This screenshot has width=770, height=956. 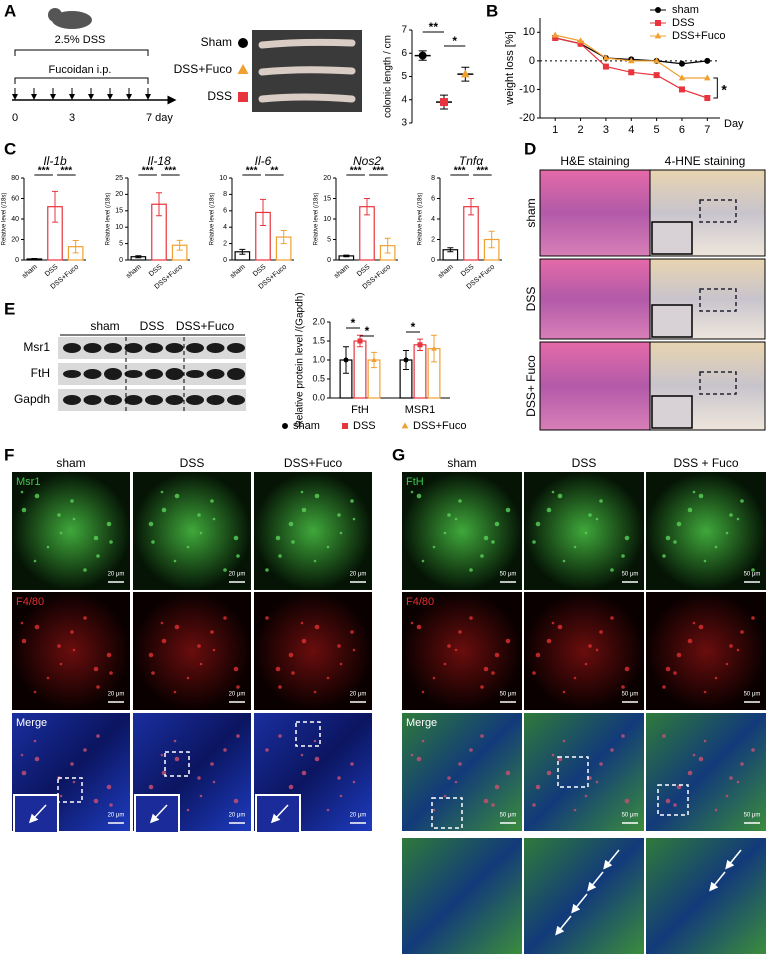 What do you see at coordinates (152, 326) in the screenshot?
I see `group-label: DSS` at bounding box center [152, 326].